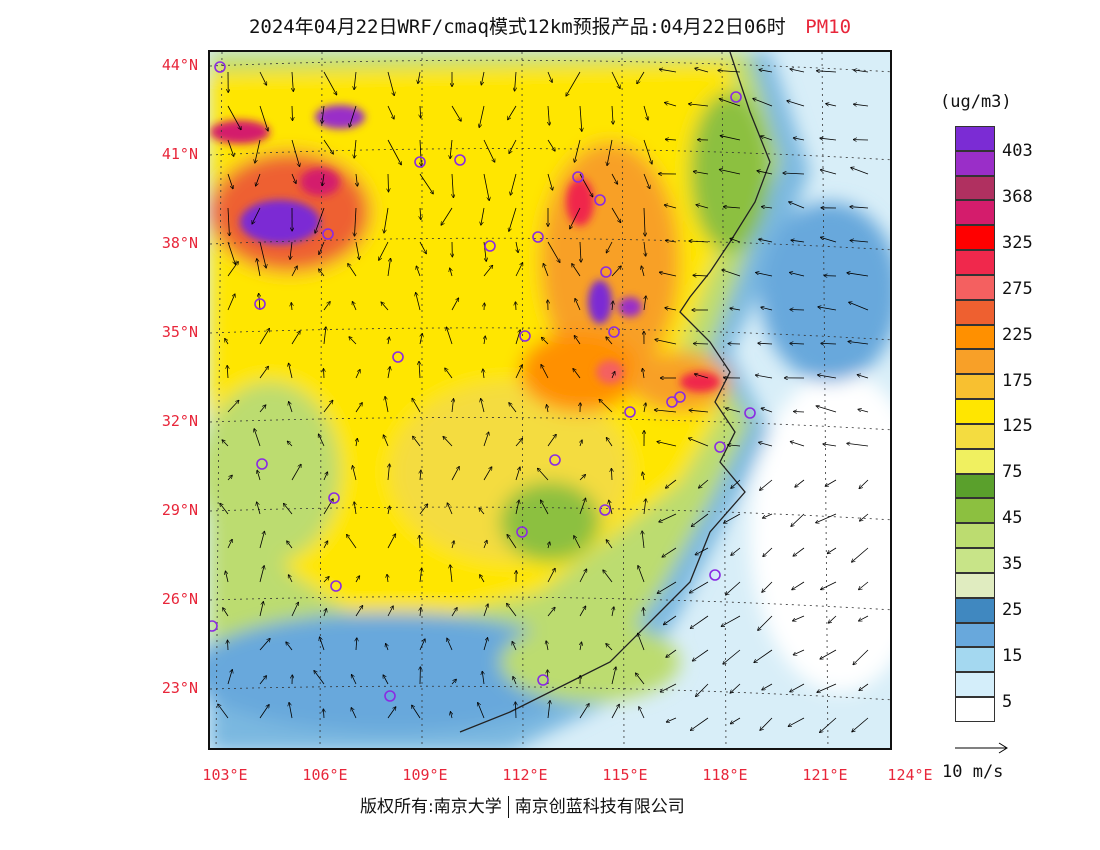  I want to click on title-text: 2024年04月22日WRF/cmaq模式12km预报产品:04月22日06时, so click(517, 27).